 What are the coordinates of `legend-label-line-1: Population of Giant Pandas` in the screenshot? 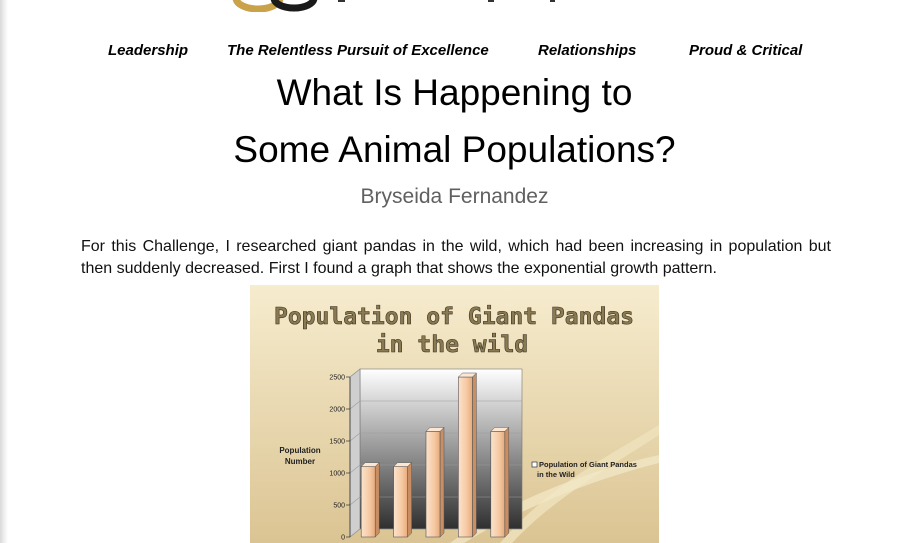 It's located at (588, 464).